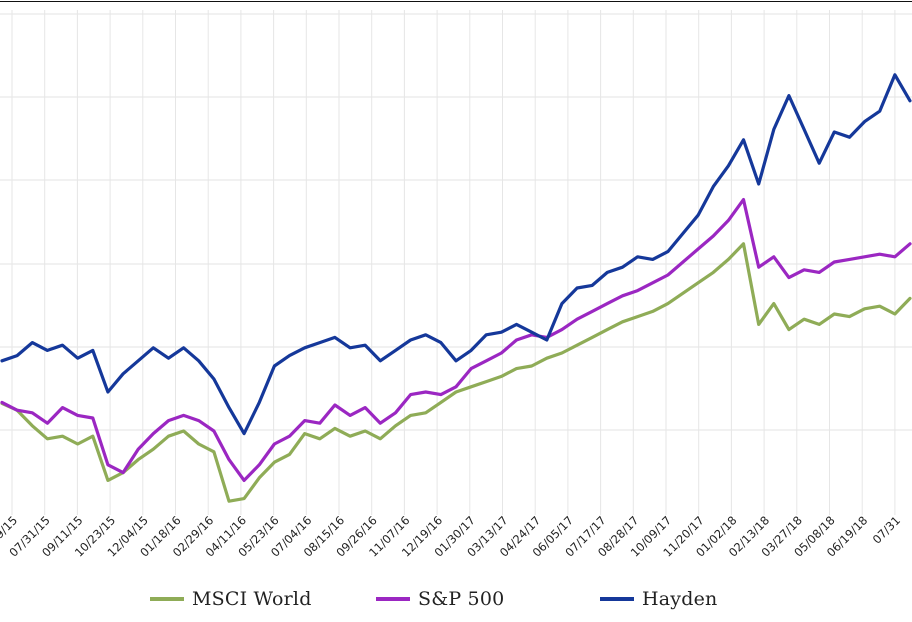  Describe the element at coordinates (393, 599) in the screenshot. I see `legend-swatch-sp500` at that location.